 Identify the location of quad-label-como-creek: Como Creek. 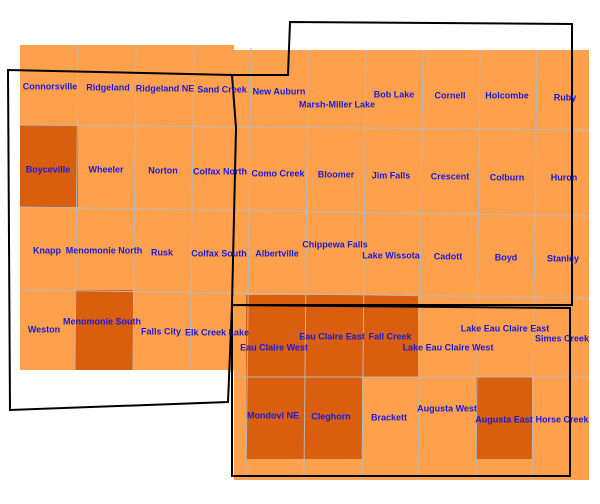
(278, 173).